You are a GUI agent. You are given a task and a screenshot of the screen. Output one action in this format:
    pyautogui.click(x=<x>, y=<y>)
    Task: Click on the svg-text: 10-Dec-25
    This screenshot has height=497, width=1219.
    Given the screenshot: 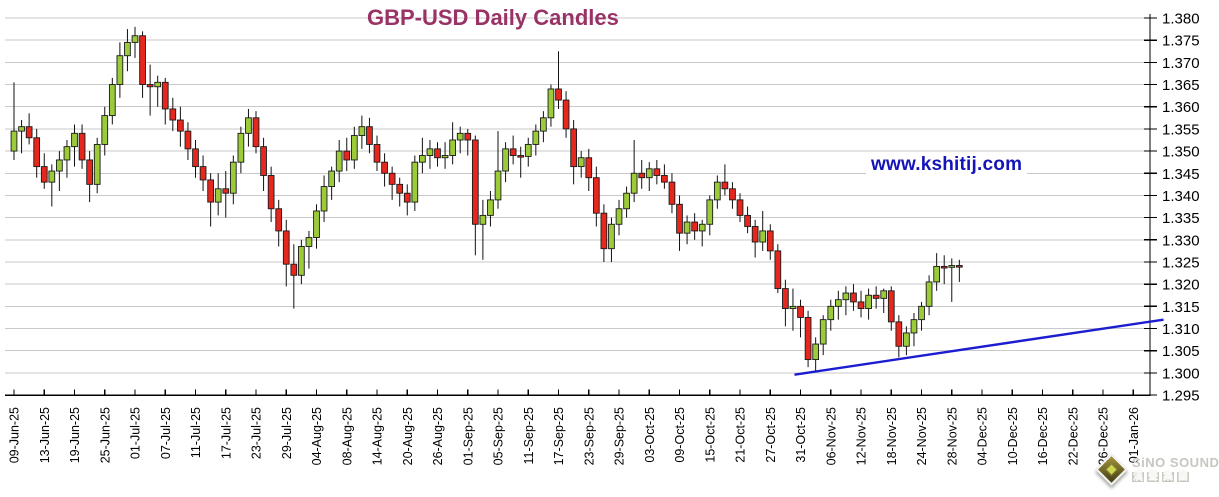 What is the action you would take?
    pyautogui.click(x=1013, y=436)
    